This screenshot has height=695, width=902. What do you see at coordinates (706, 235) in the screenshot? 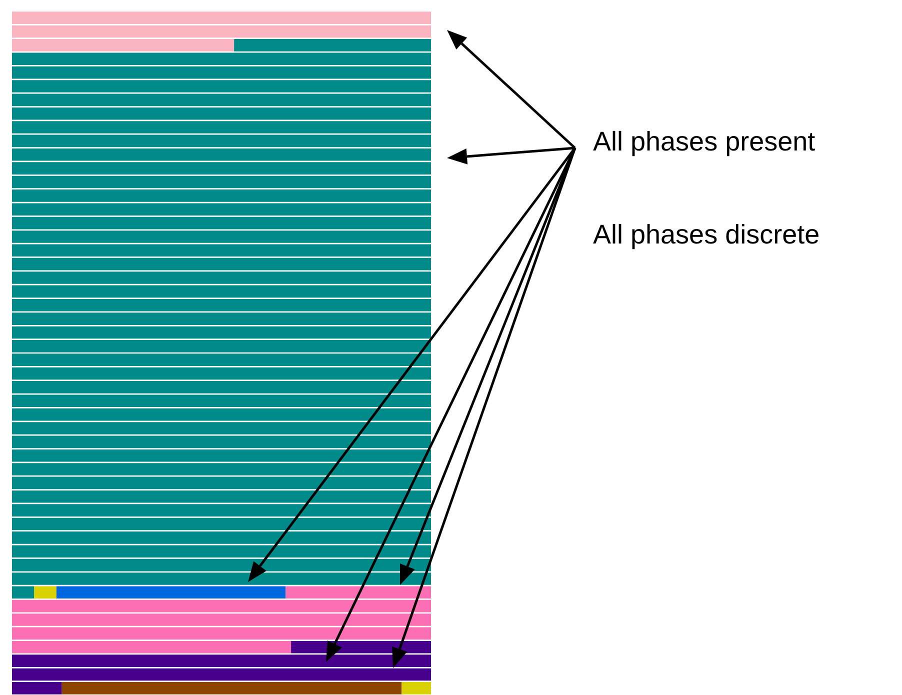
I see `text: All phases discrete` at bounding box center [706, 235].